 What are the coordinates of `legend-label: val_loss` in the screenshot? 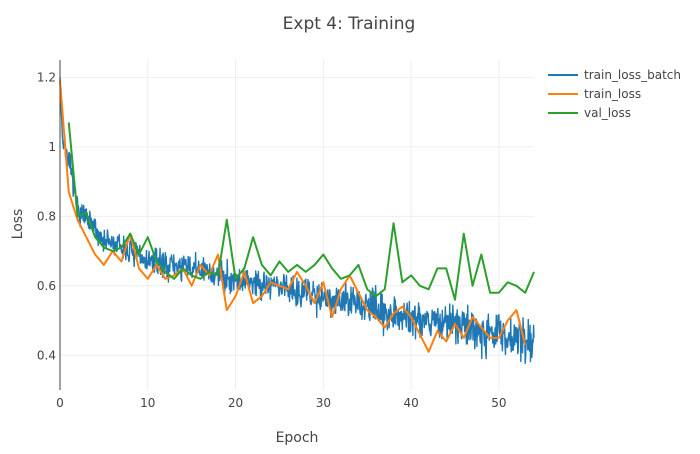 It's located at (607, 113).